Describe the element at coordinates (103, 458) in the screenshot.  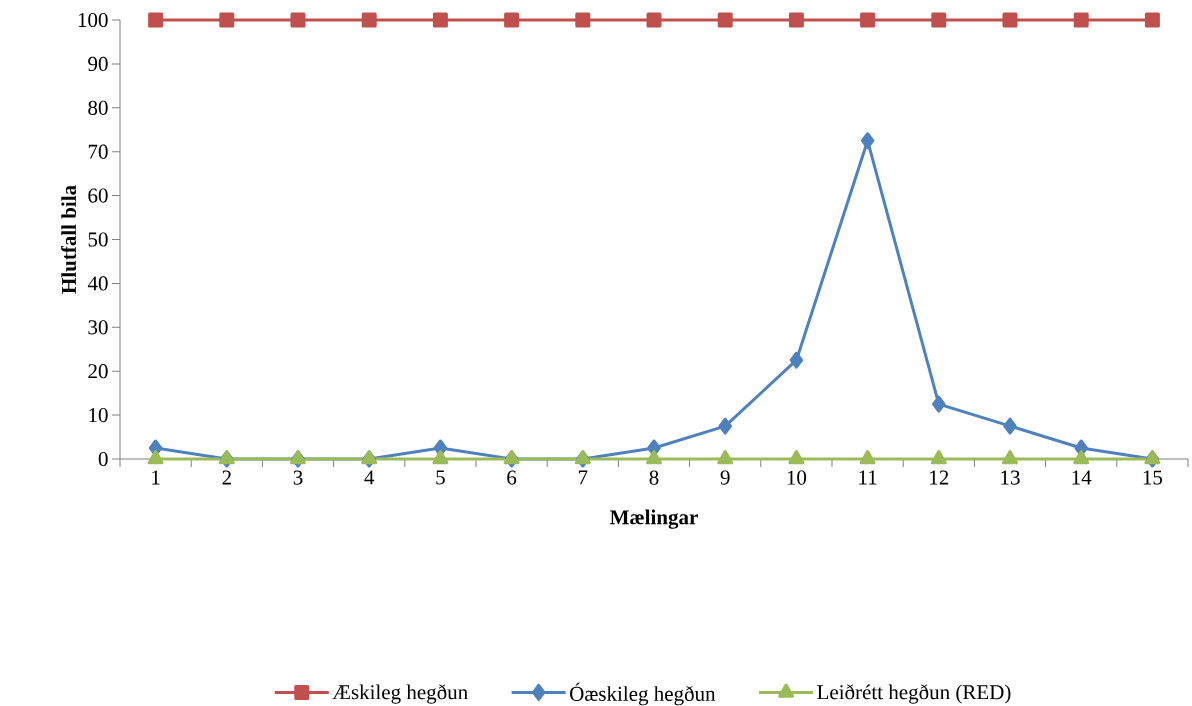
I see `y-tick-label: 0` at that location.